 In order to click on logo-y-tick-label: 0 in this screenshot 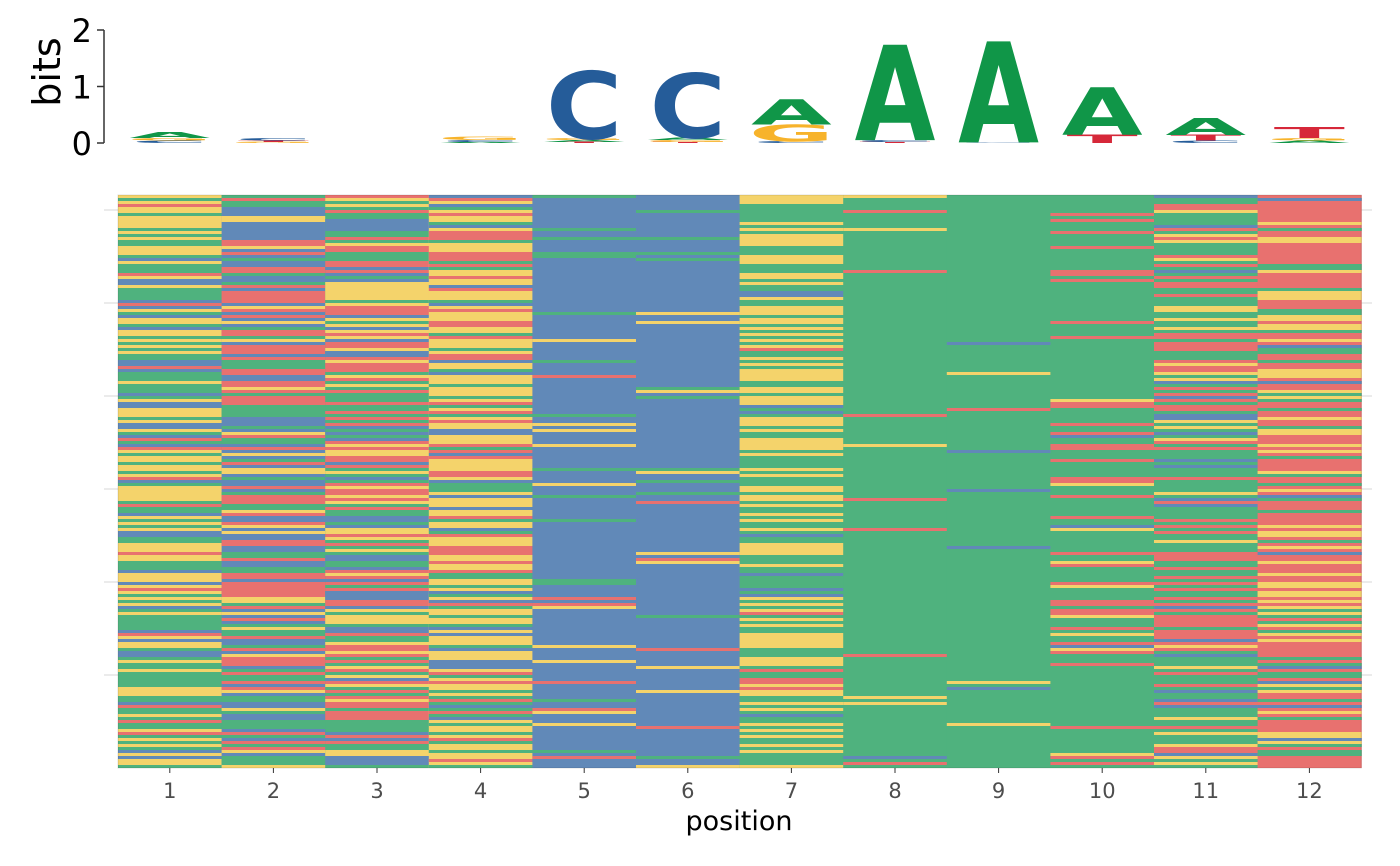, I will do `click(82, 144)`.